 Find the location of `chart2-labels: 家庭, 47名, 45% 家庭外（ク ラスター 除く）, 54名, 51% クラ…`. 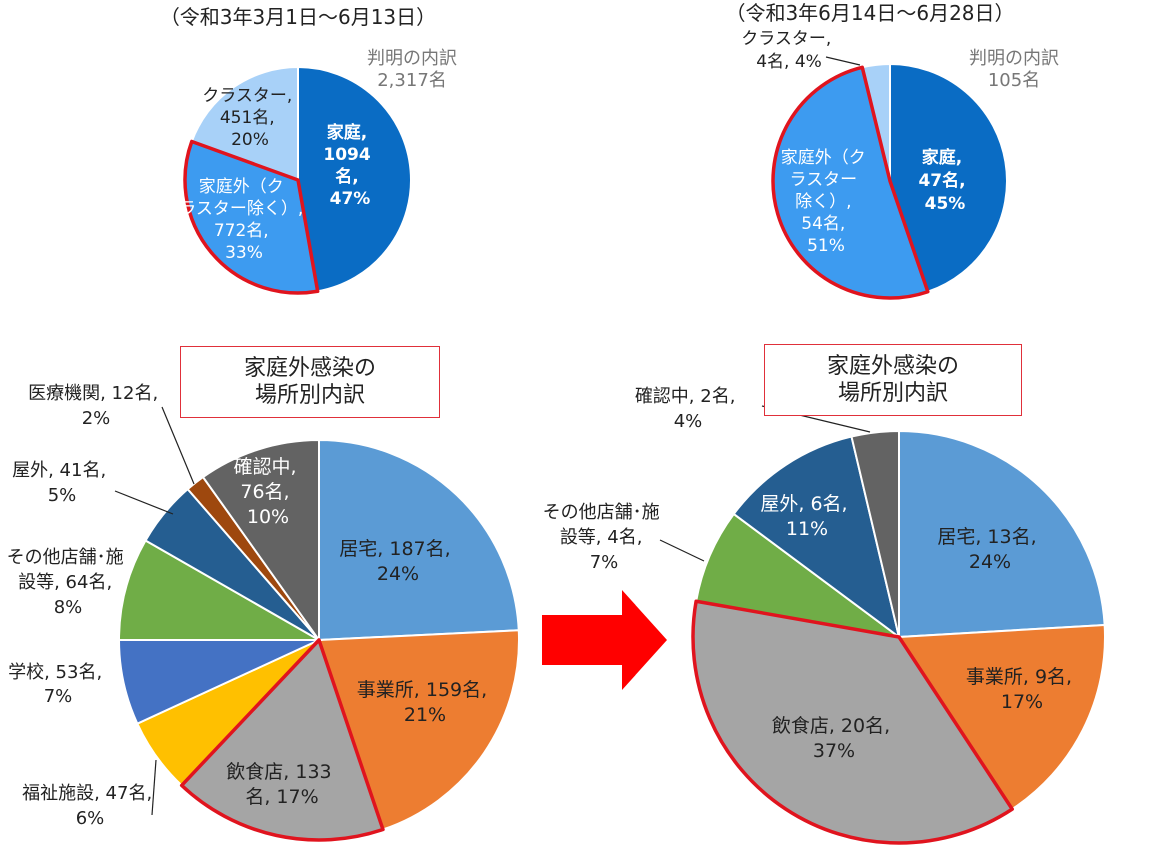

chart2-labels: 家庭, 47名, 45% 家庭外（ク ラスター 除く）, 54名, 51% クラ… is located at coordinates (856, 142).